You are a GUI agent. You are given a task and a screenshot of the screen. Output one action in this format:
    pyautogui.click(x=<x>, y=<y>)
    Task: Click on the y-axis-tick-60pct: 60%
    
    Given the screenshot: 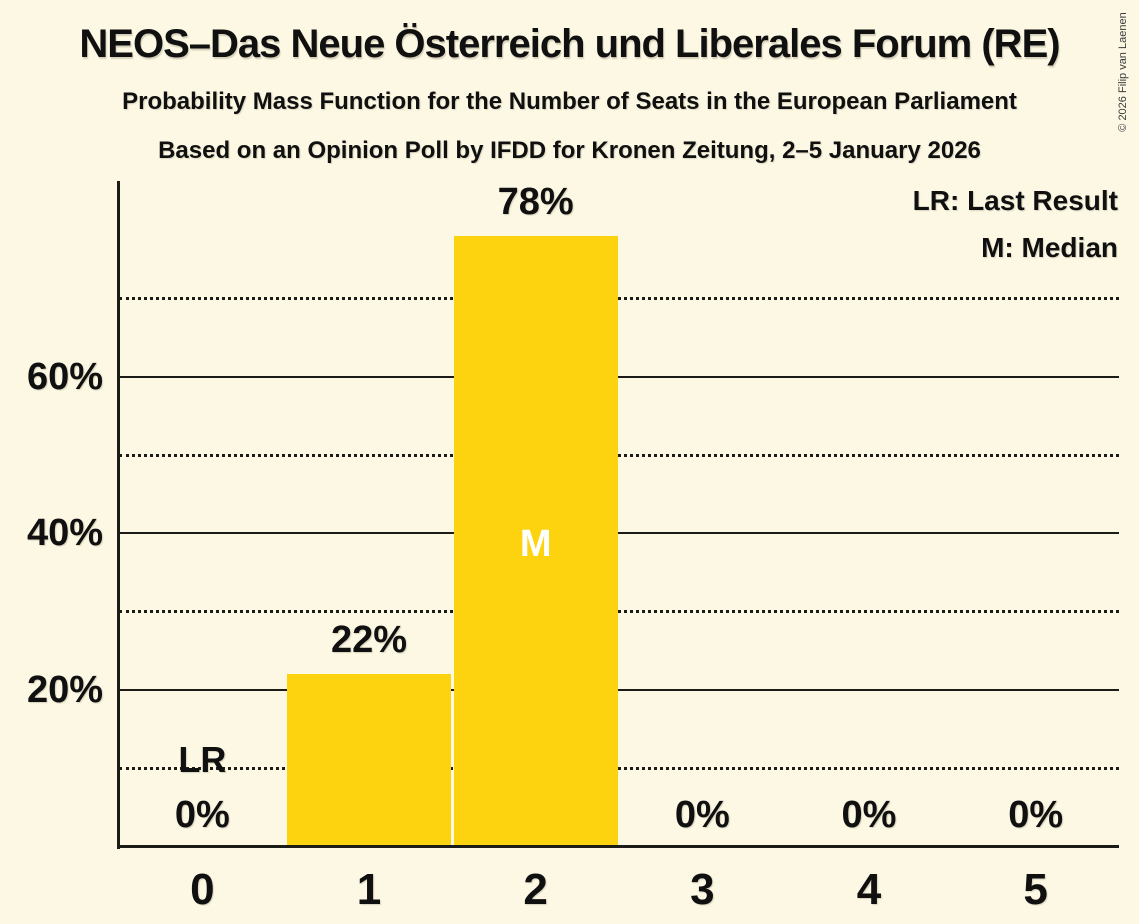 What is the action you would take?
    pyautogui.click(x=64, y=376)
    